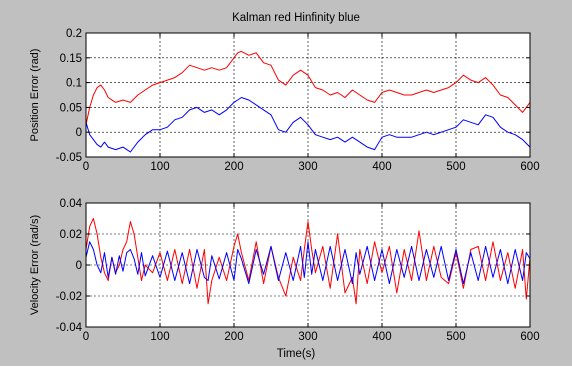  What do you see at coordinates (74, 84) in the screenshot?
I see `y-tick-label: 0.1` at bounding box center [74, 84].